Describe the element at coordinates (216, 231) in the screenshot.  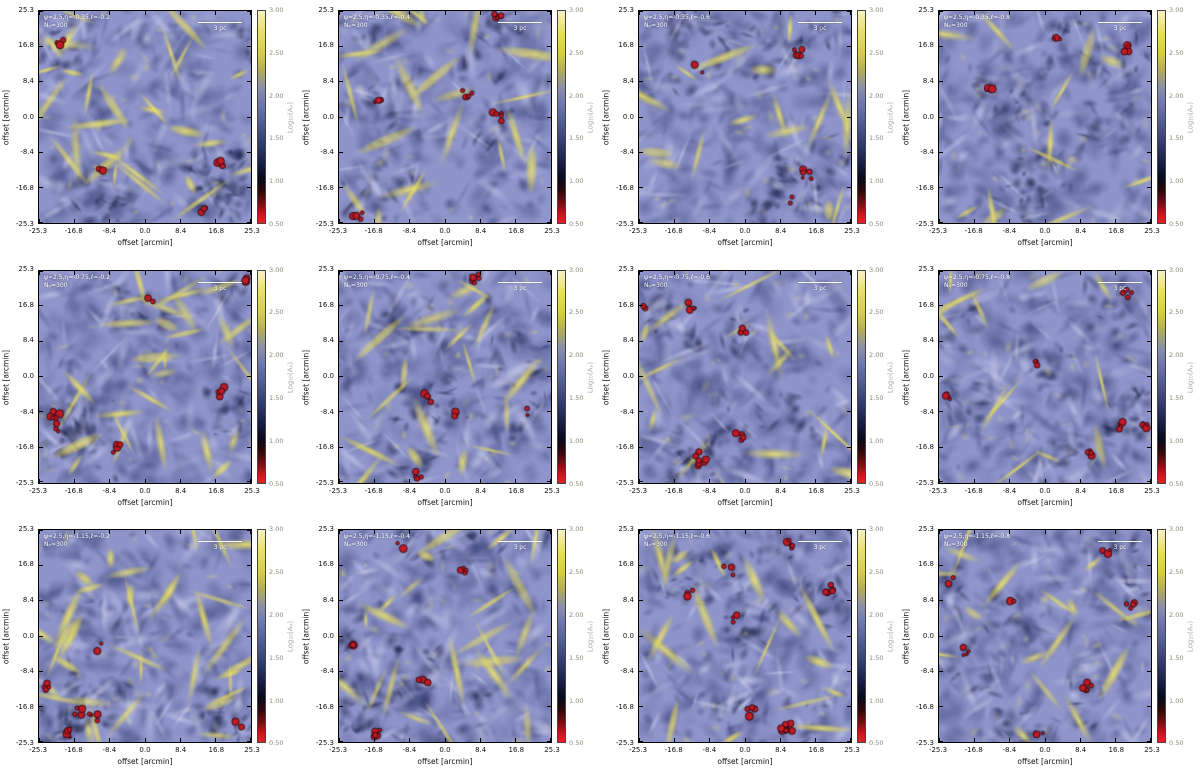
I see `x-tick-label: 16.8` at that location.